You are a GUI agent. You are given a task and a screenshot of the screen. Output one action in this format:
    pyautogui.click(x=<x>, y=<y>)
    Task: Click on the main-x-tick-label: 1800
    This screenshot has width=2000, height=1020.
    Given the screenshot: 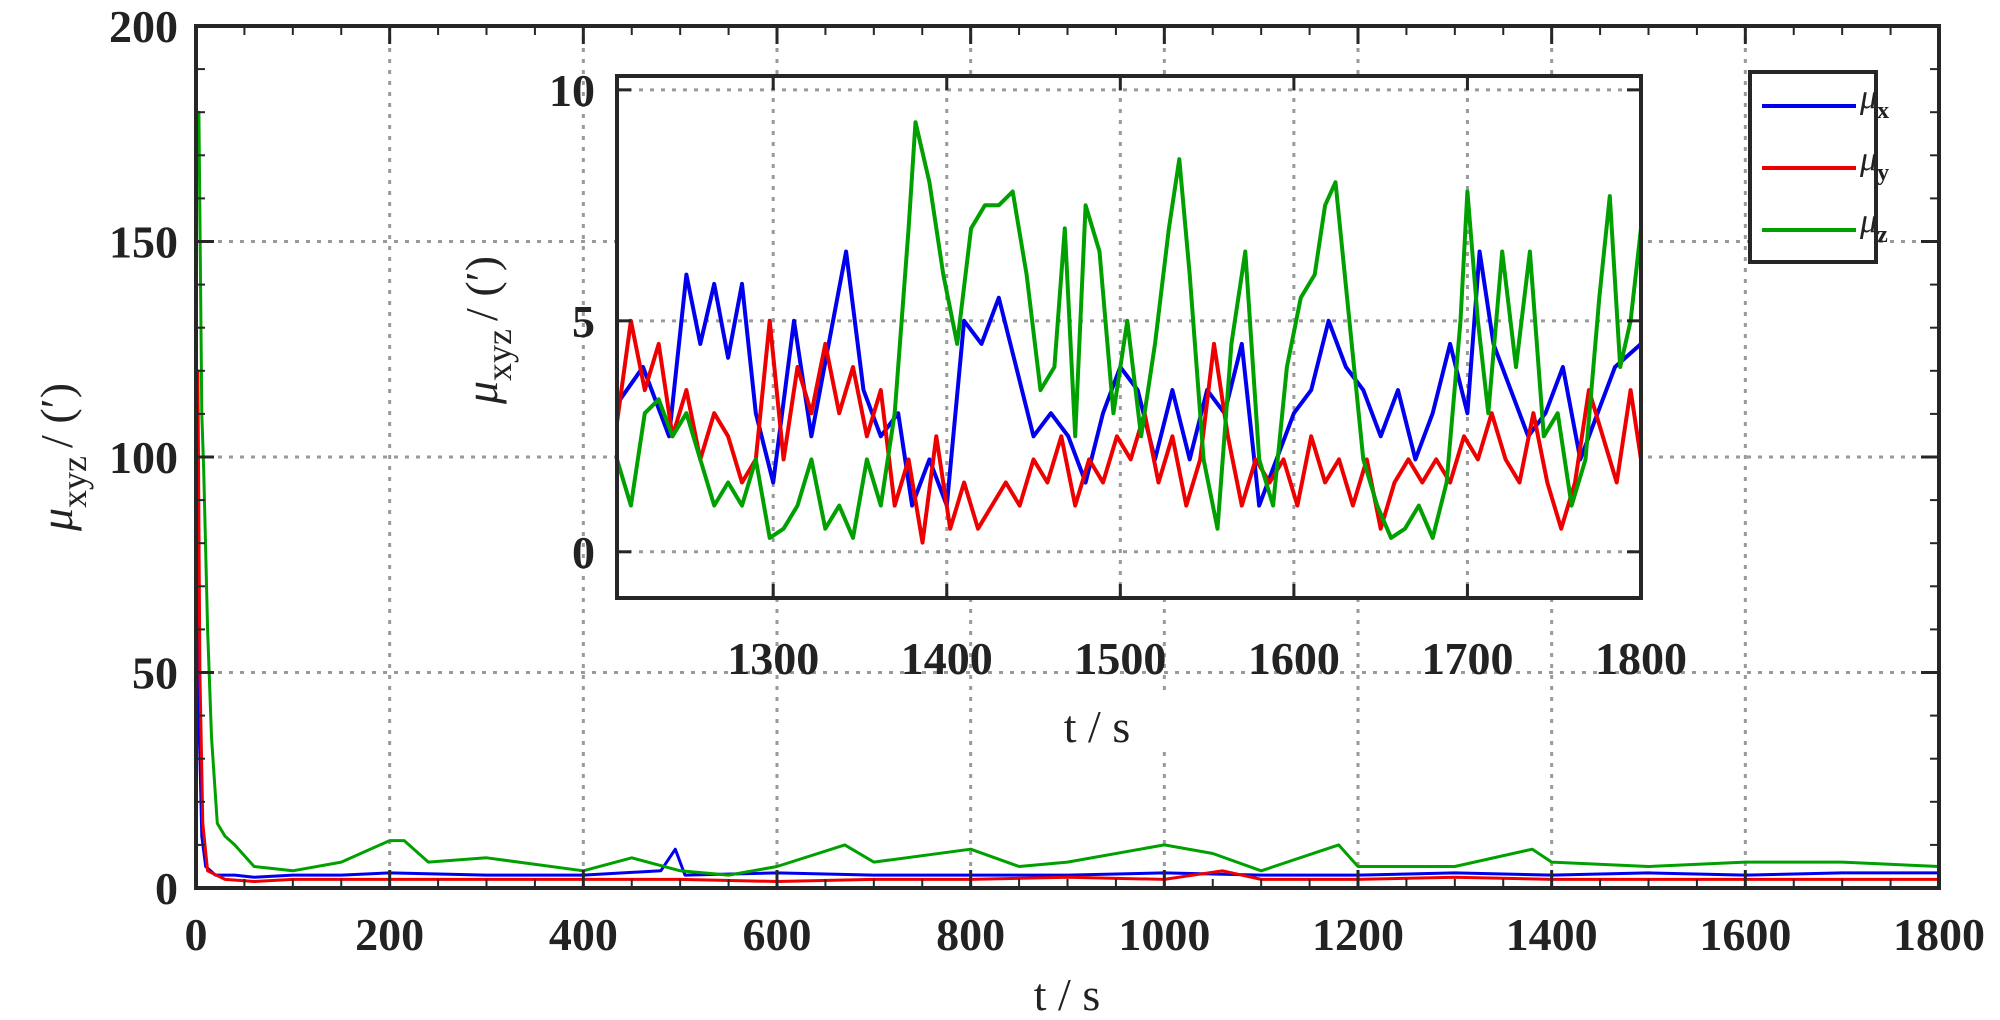 What is the action you would take?
    pyautogui.click(x=1939, y=934)
    